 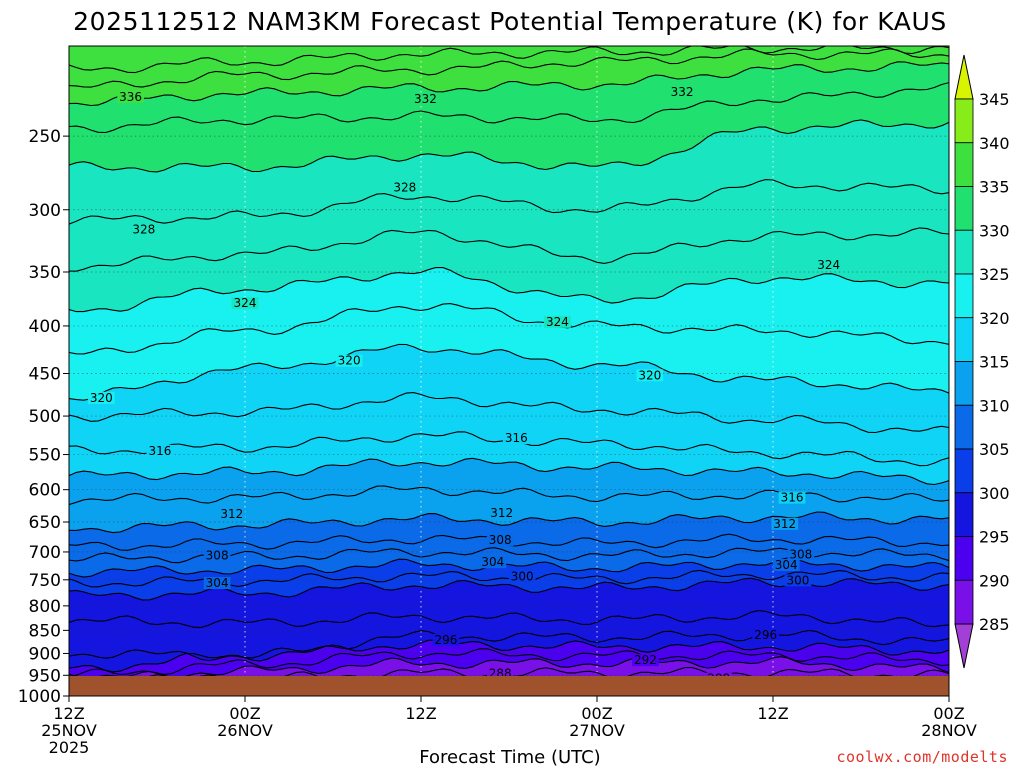 I want to click on y-tick-label: 350, so click(x=45, y=273).